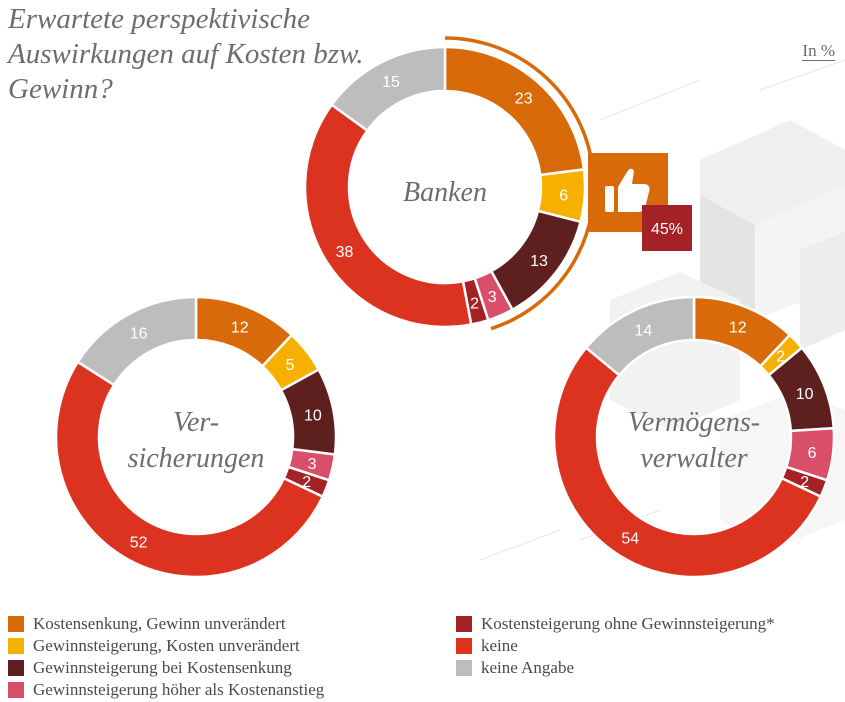  I want to click on legend-label: Kostensteigerung ohne Gewinnsteigerung*, so click(628, 623).